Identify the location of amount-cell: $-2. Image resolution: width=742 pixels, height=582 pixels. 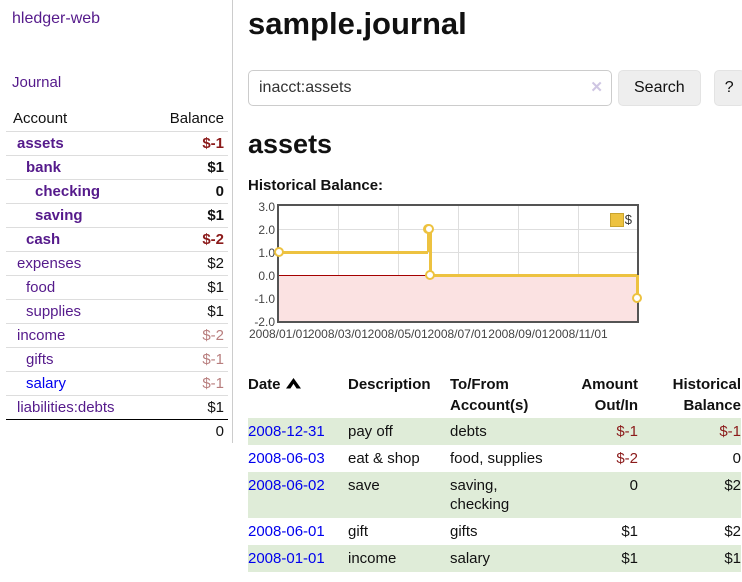
(627, 458).